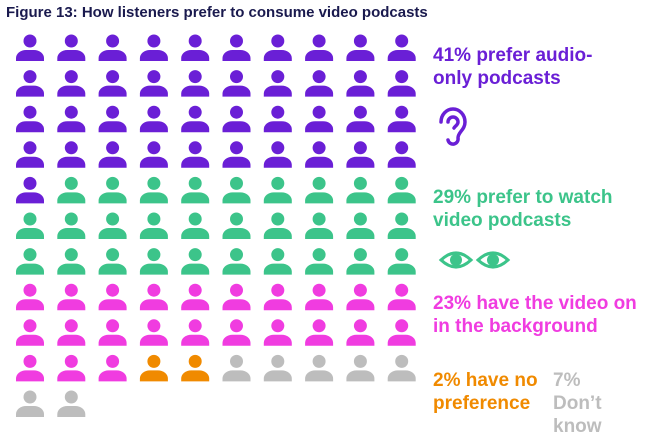 The height and width of the screenshot is (438, 672). I want to click on value-label: 2%, so click(447, 380).